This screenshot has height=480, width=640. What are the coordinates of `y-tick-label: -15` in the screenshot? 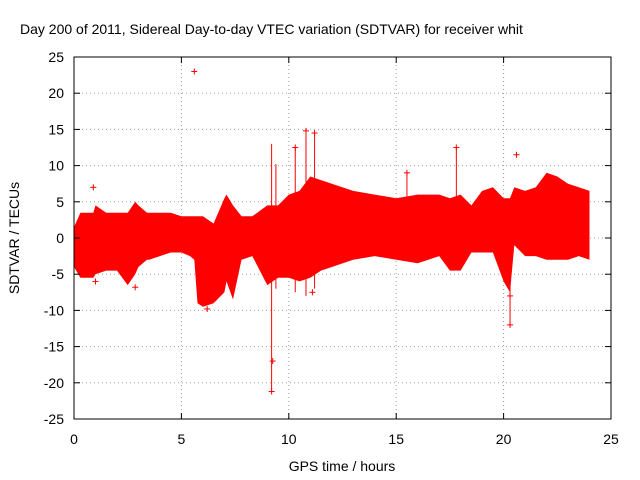 It's located at (54, 347).